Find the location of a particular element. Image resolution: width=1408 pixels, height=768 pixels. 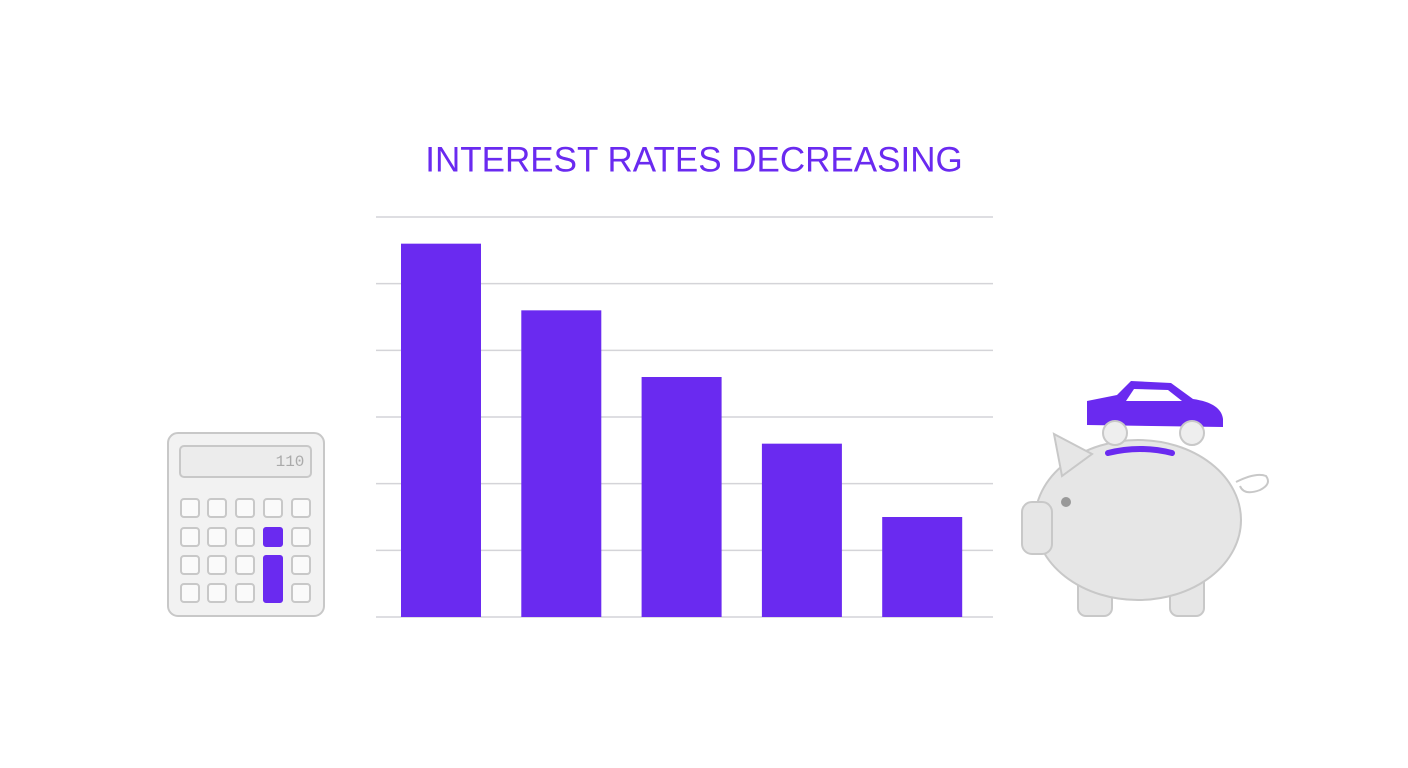

car-icon is located at coordinates (1155, 413).